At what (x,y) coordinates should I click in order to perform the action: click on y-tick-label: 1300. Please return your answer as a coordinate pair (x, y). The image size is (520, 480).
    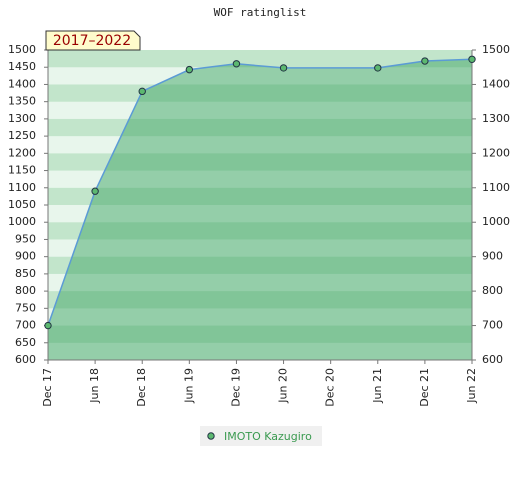
    Looking at the image, I should click on (22, 118).